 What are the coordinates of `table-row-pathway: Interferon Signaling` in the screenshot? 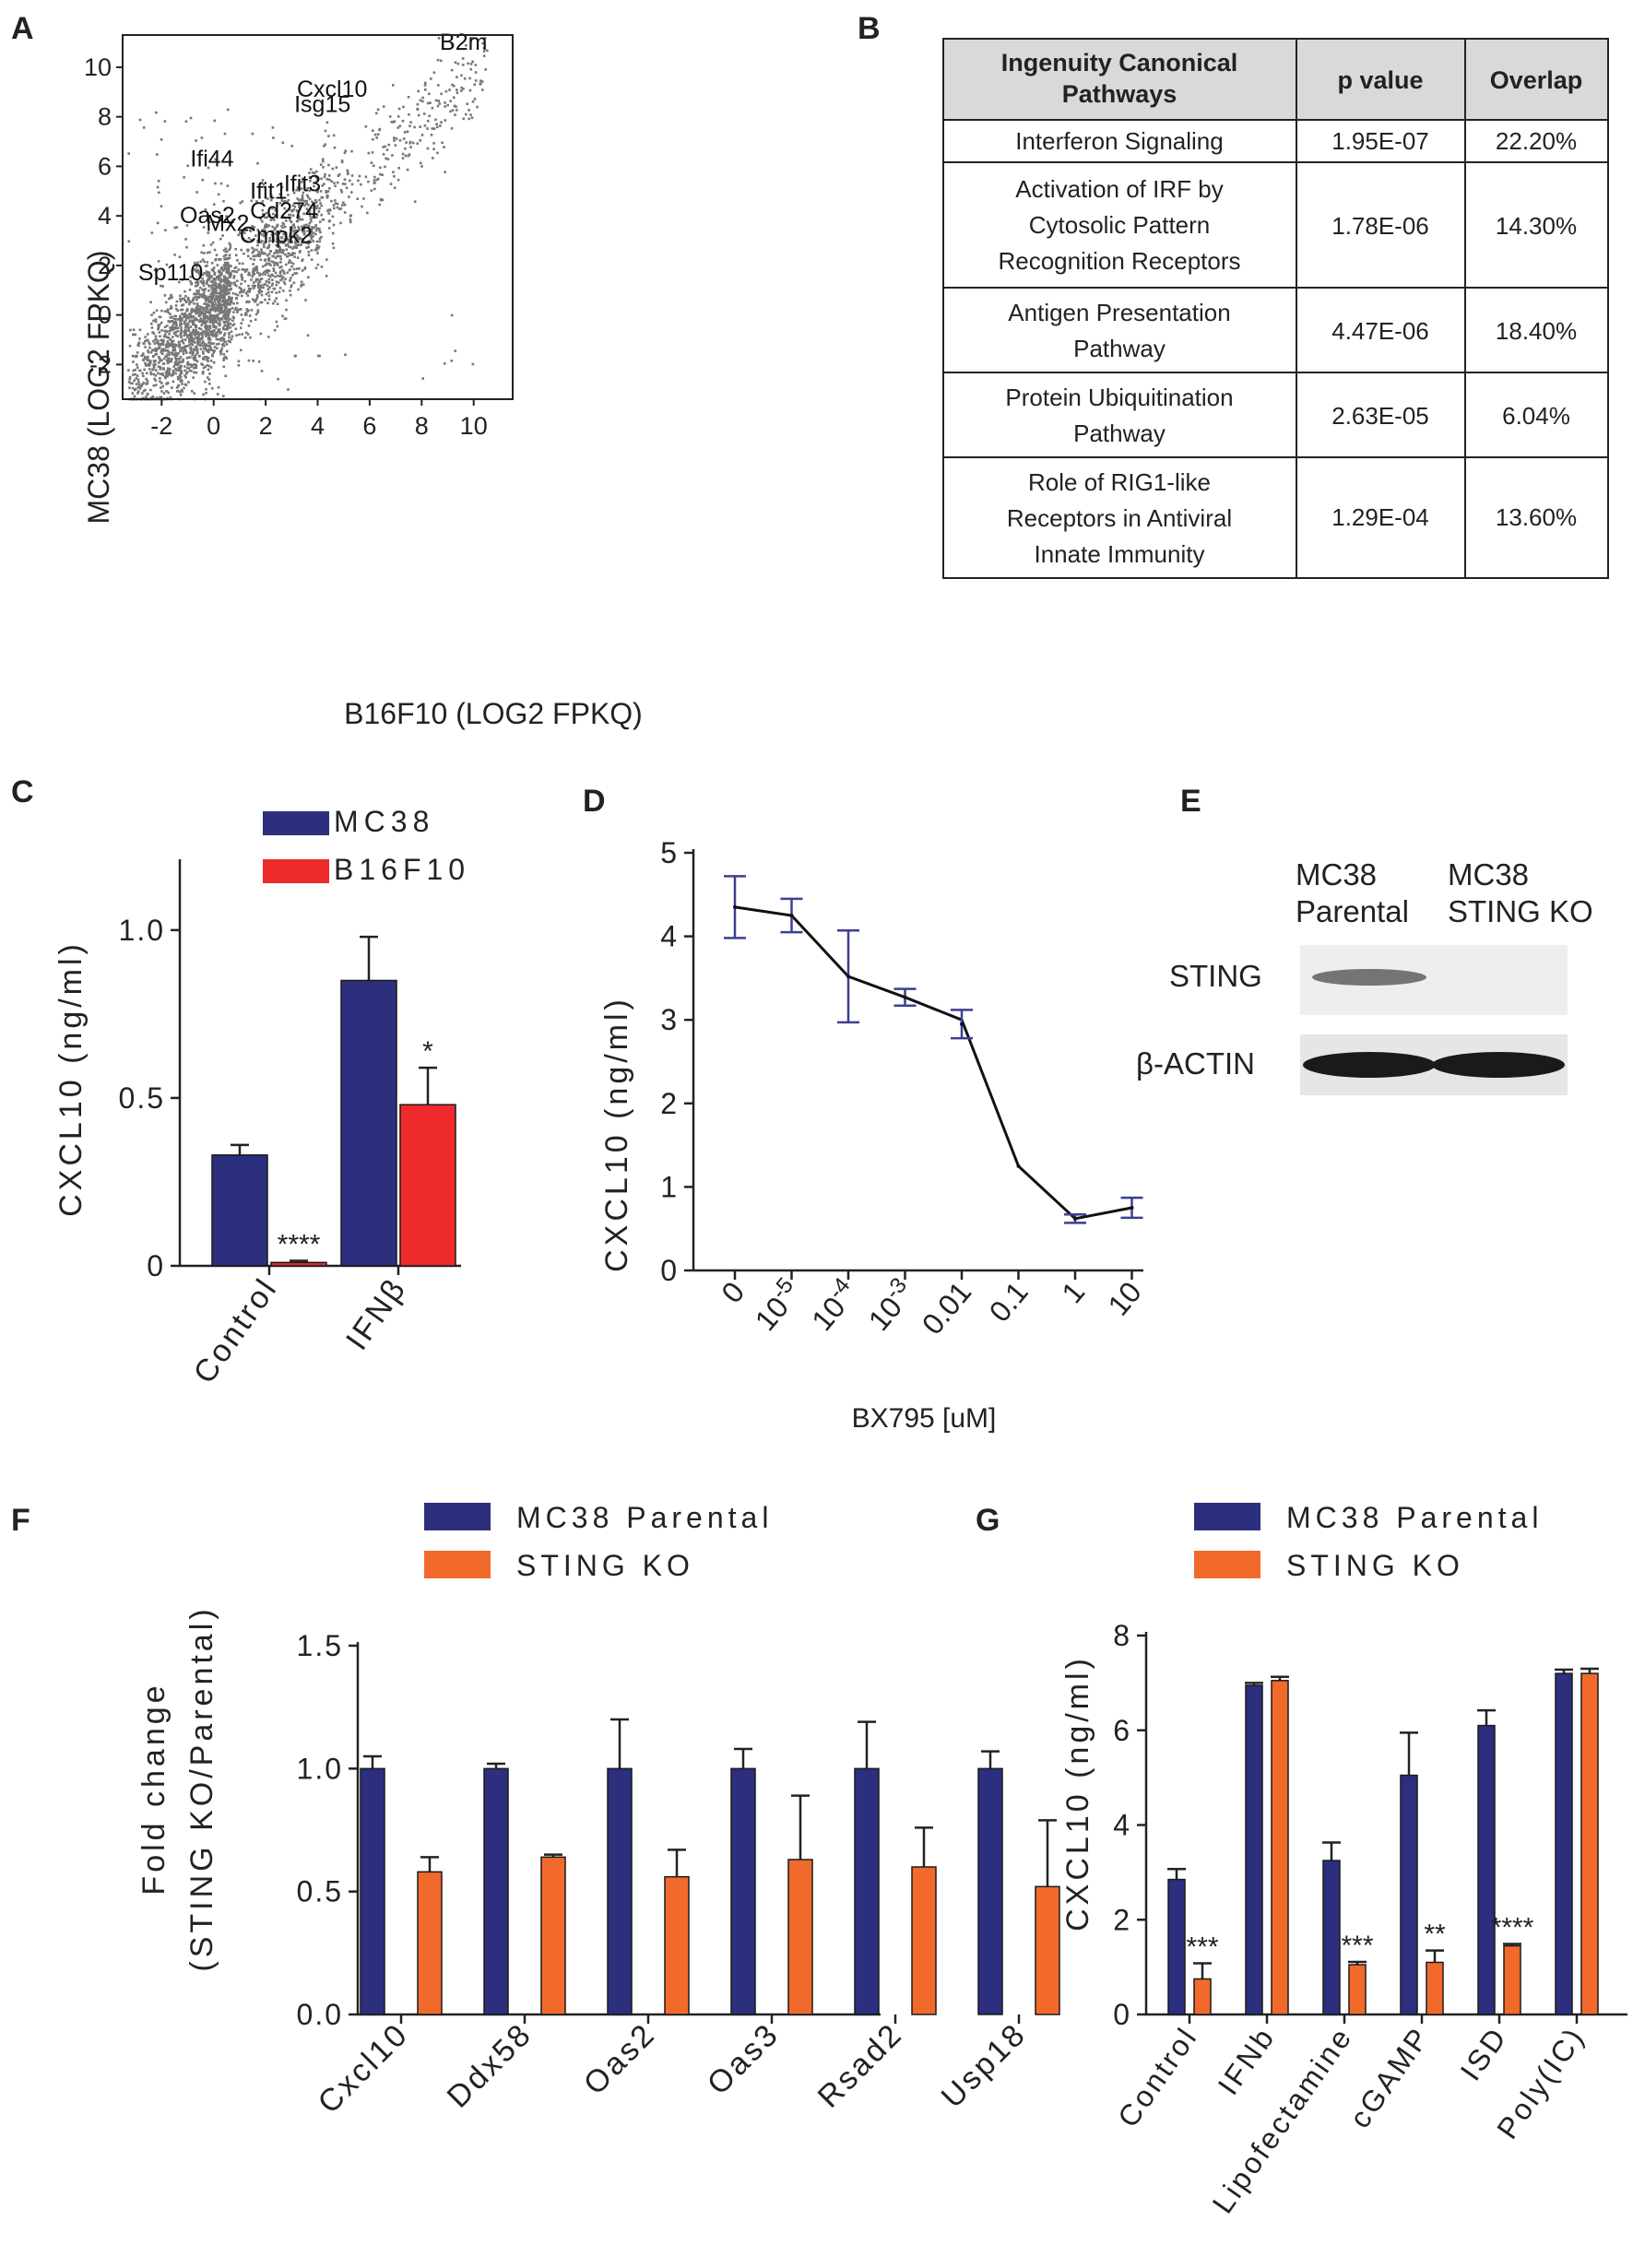 It's located at (1119, 141).